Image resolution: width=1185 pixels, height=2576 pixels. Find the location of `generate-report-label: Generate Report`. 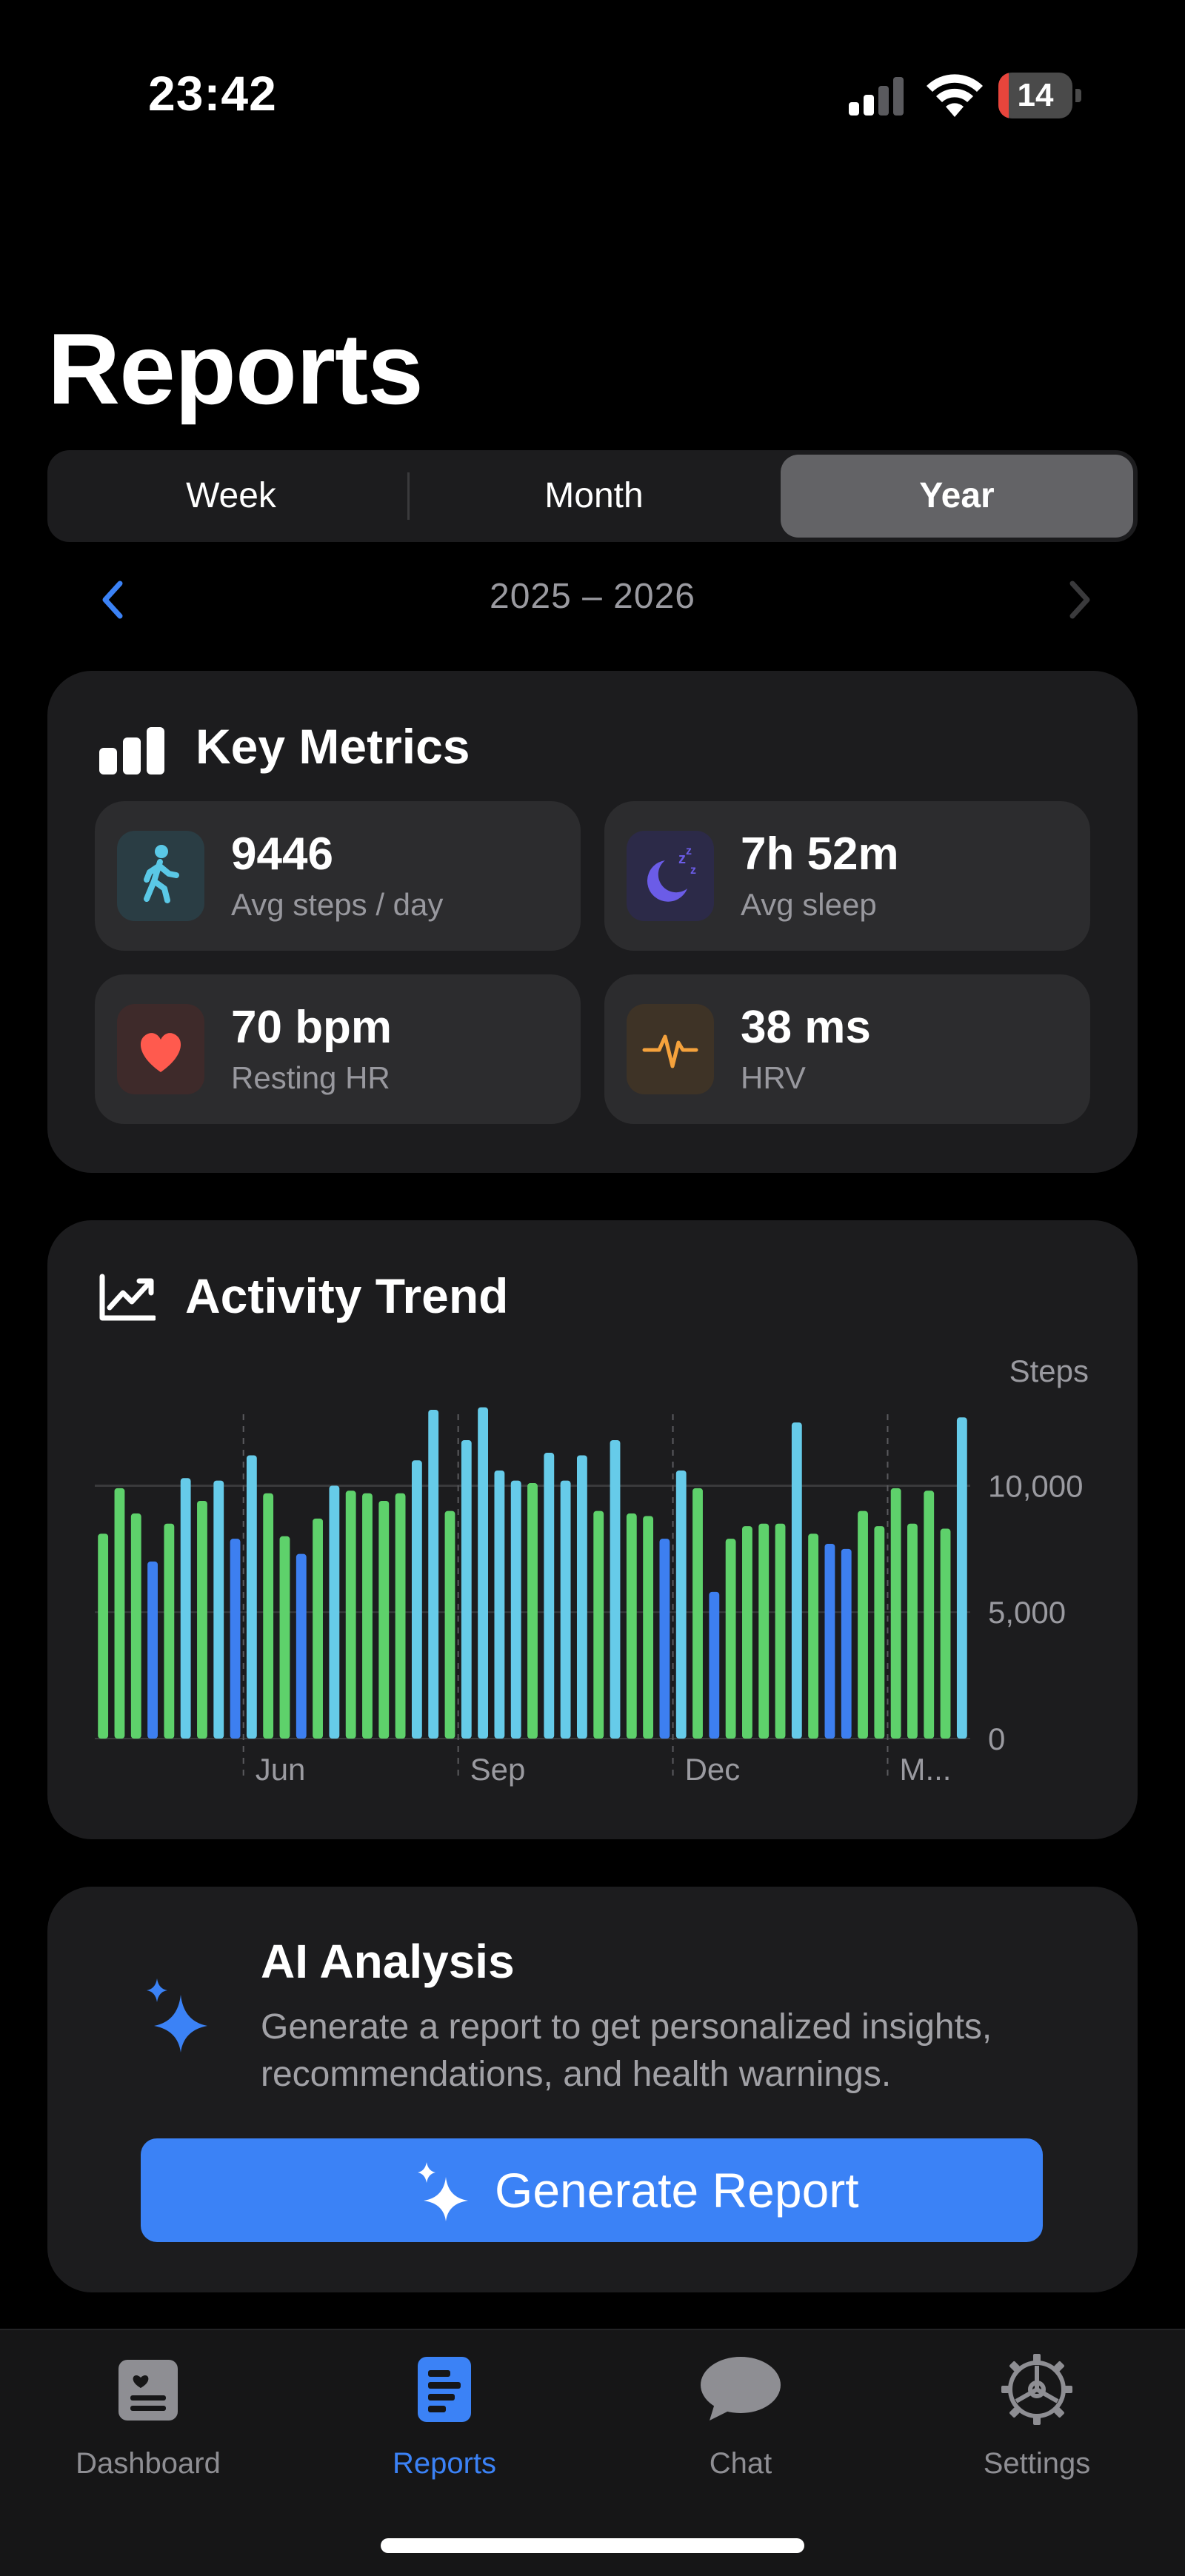

generate-report-label: Generate Report is located at coordinates (677, 2190).